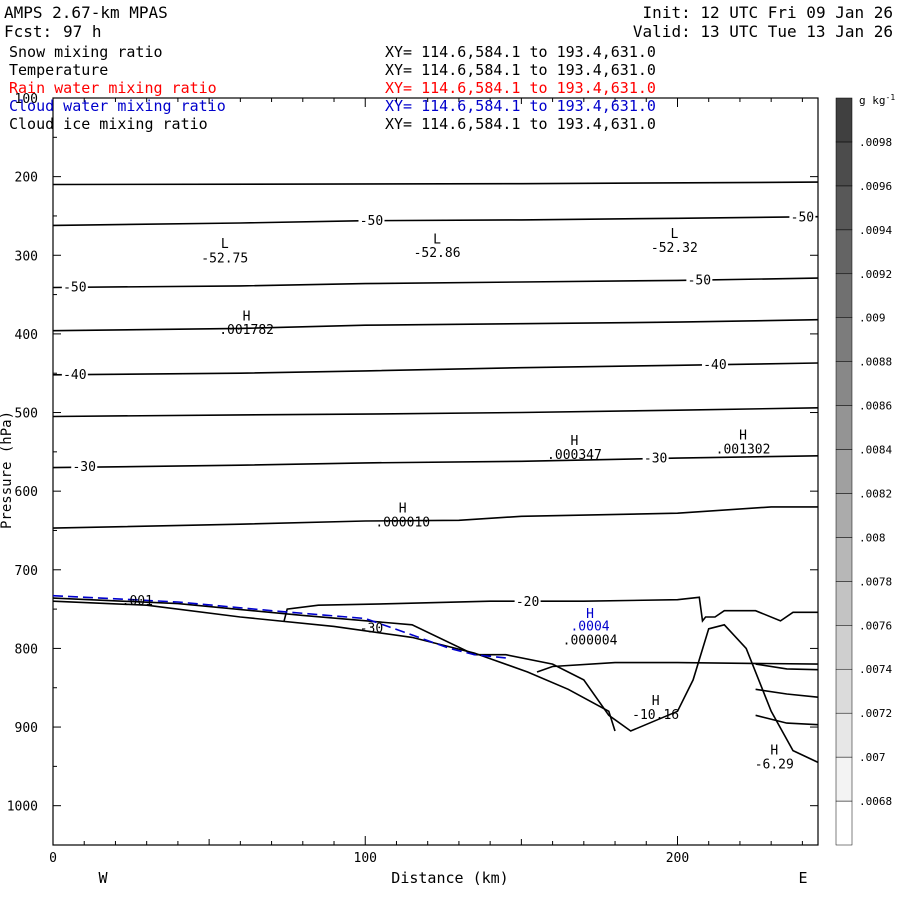  What do you see at coordinates (137, 601) in the screenshot?
I see `extremum-label-21: .001` at bounding box center [137, 601].